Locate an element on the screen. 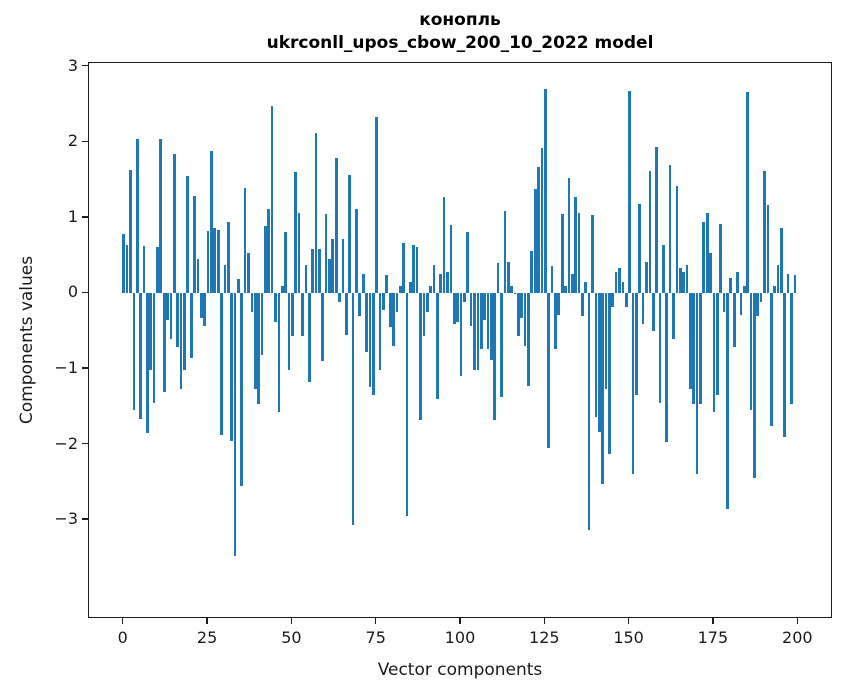  x-axis-tick-label: 200 is located at coordinates (797, 637).